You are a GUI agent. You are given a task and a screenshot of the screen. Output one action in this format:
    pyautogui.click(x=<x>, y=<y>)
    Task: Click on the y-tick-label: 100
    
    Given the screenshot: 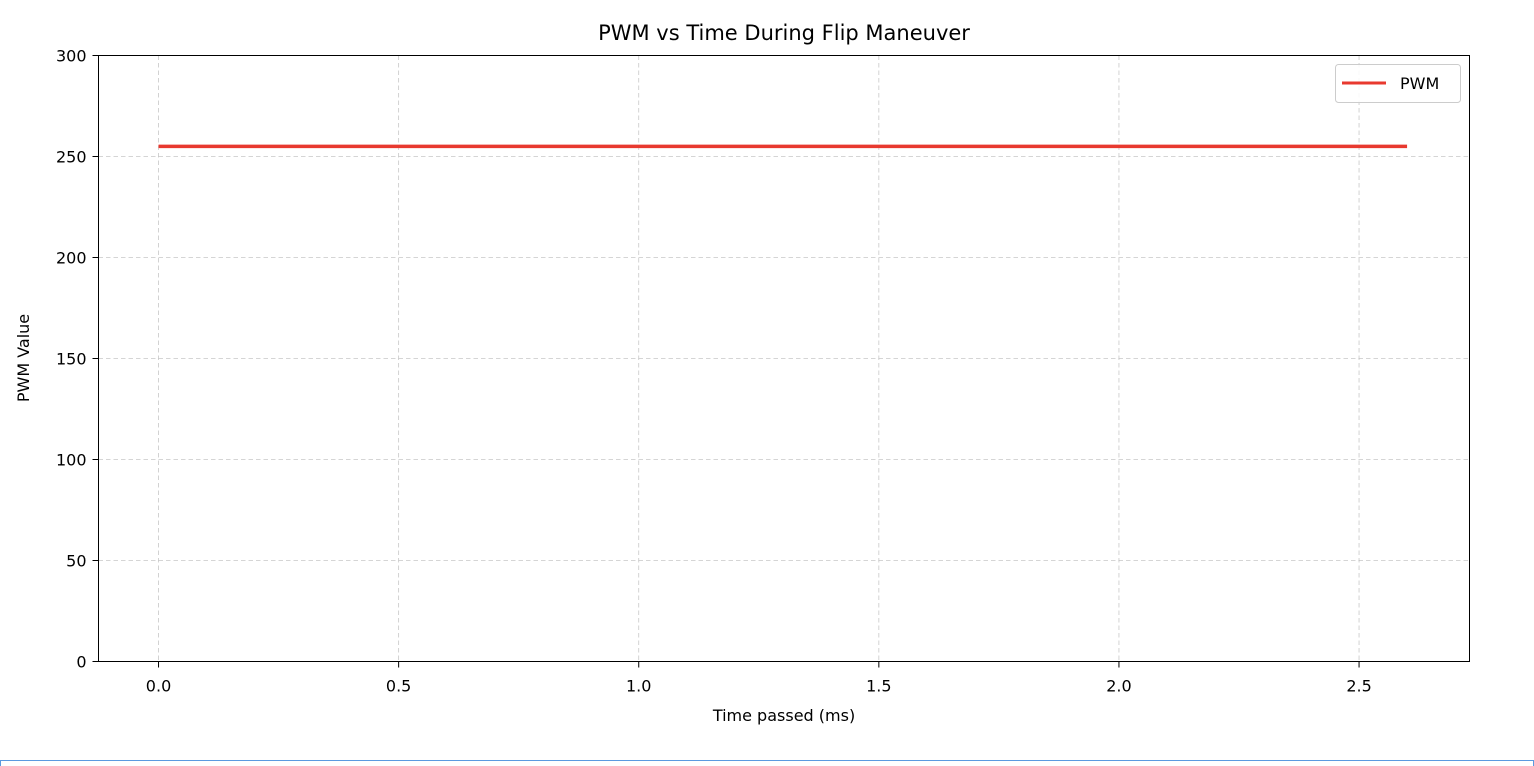 What is the action you would take?
    pyautogui.click(x=71, y=460)
    